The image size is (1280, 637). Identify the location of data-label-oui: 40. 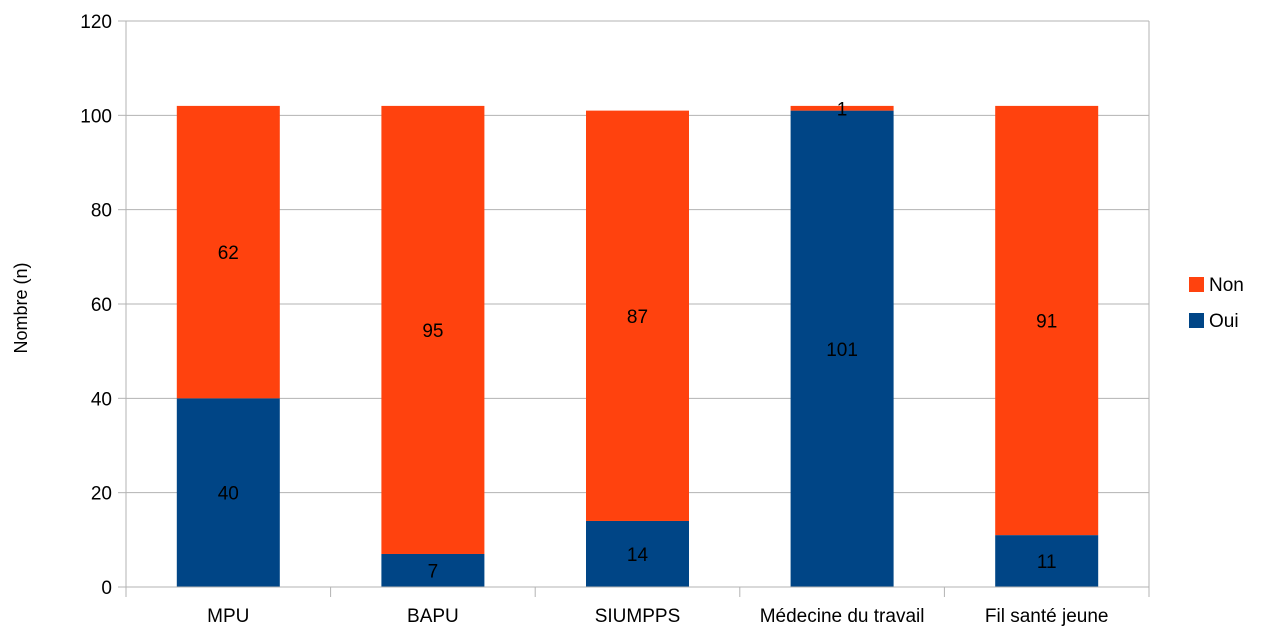
(228, 494).